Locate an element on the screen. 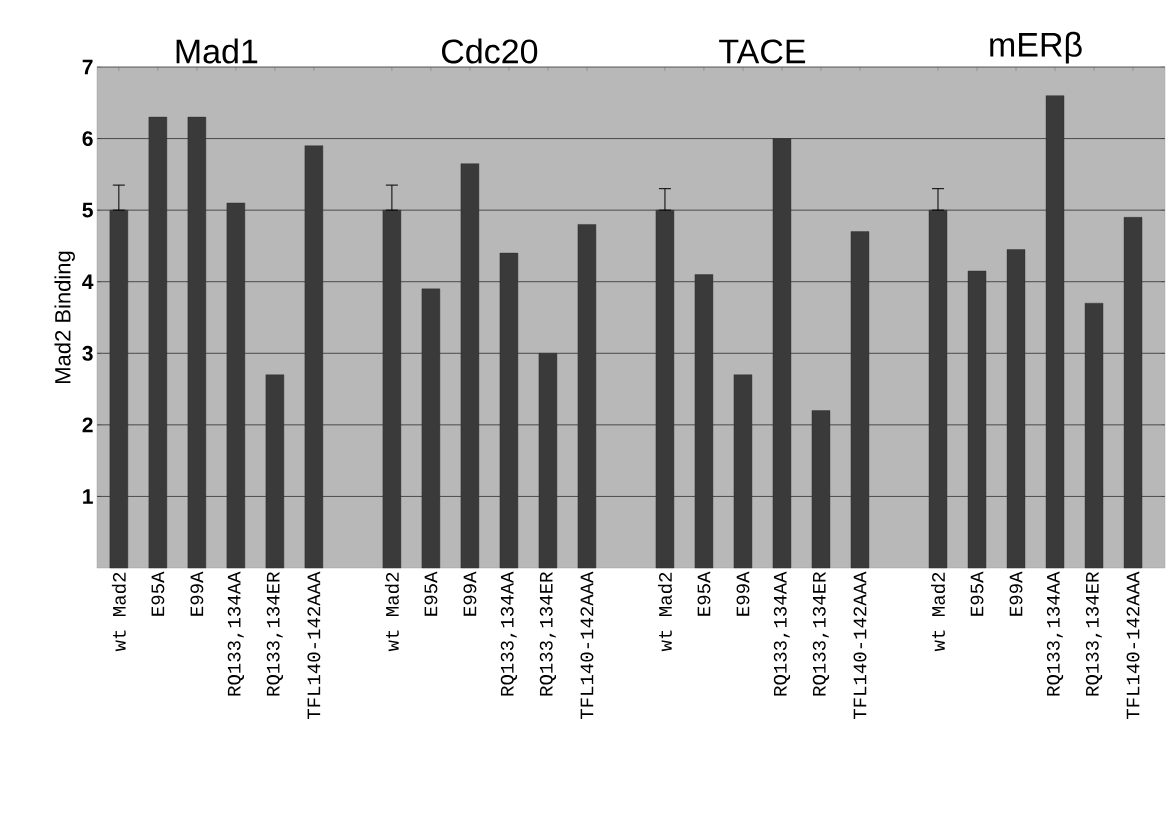 This screenshot has height=836, width=1175. y-tick-label: 3 is located at coordinates (87, 353).